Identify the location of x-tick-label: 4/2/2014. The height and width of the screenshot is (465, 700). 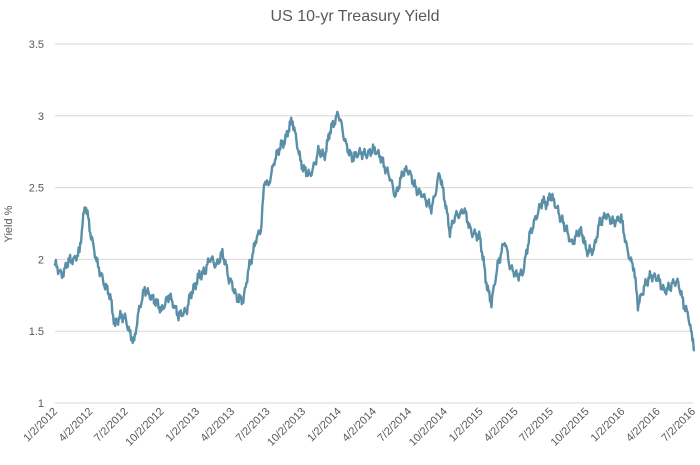
(359, 425).